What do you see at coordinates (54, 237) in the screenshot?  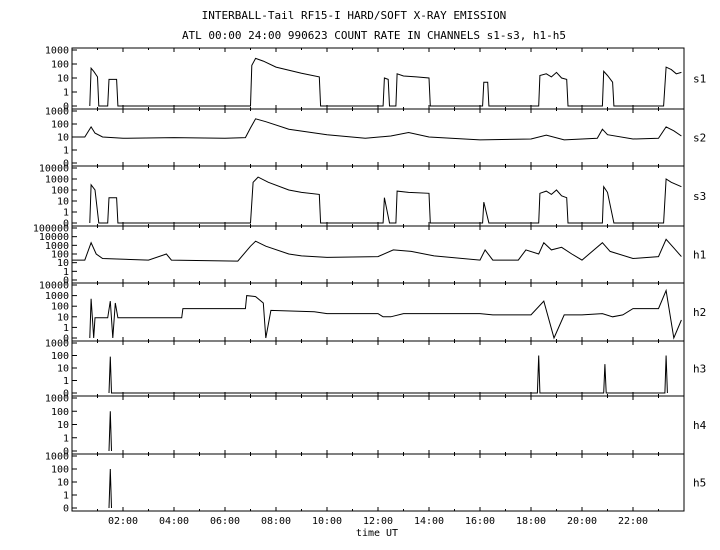 I see `y-tick-label-h1: 10000` at bounding box center [54, 237].